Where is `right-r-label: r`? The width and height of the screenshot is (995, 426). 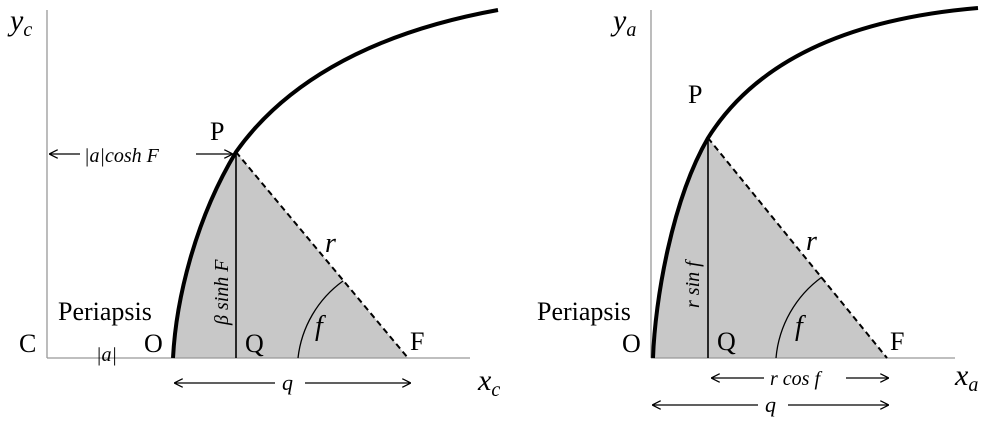
right-r-label: r is located at coordinates (811, 241).